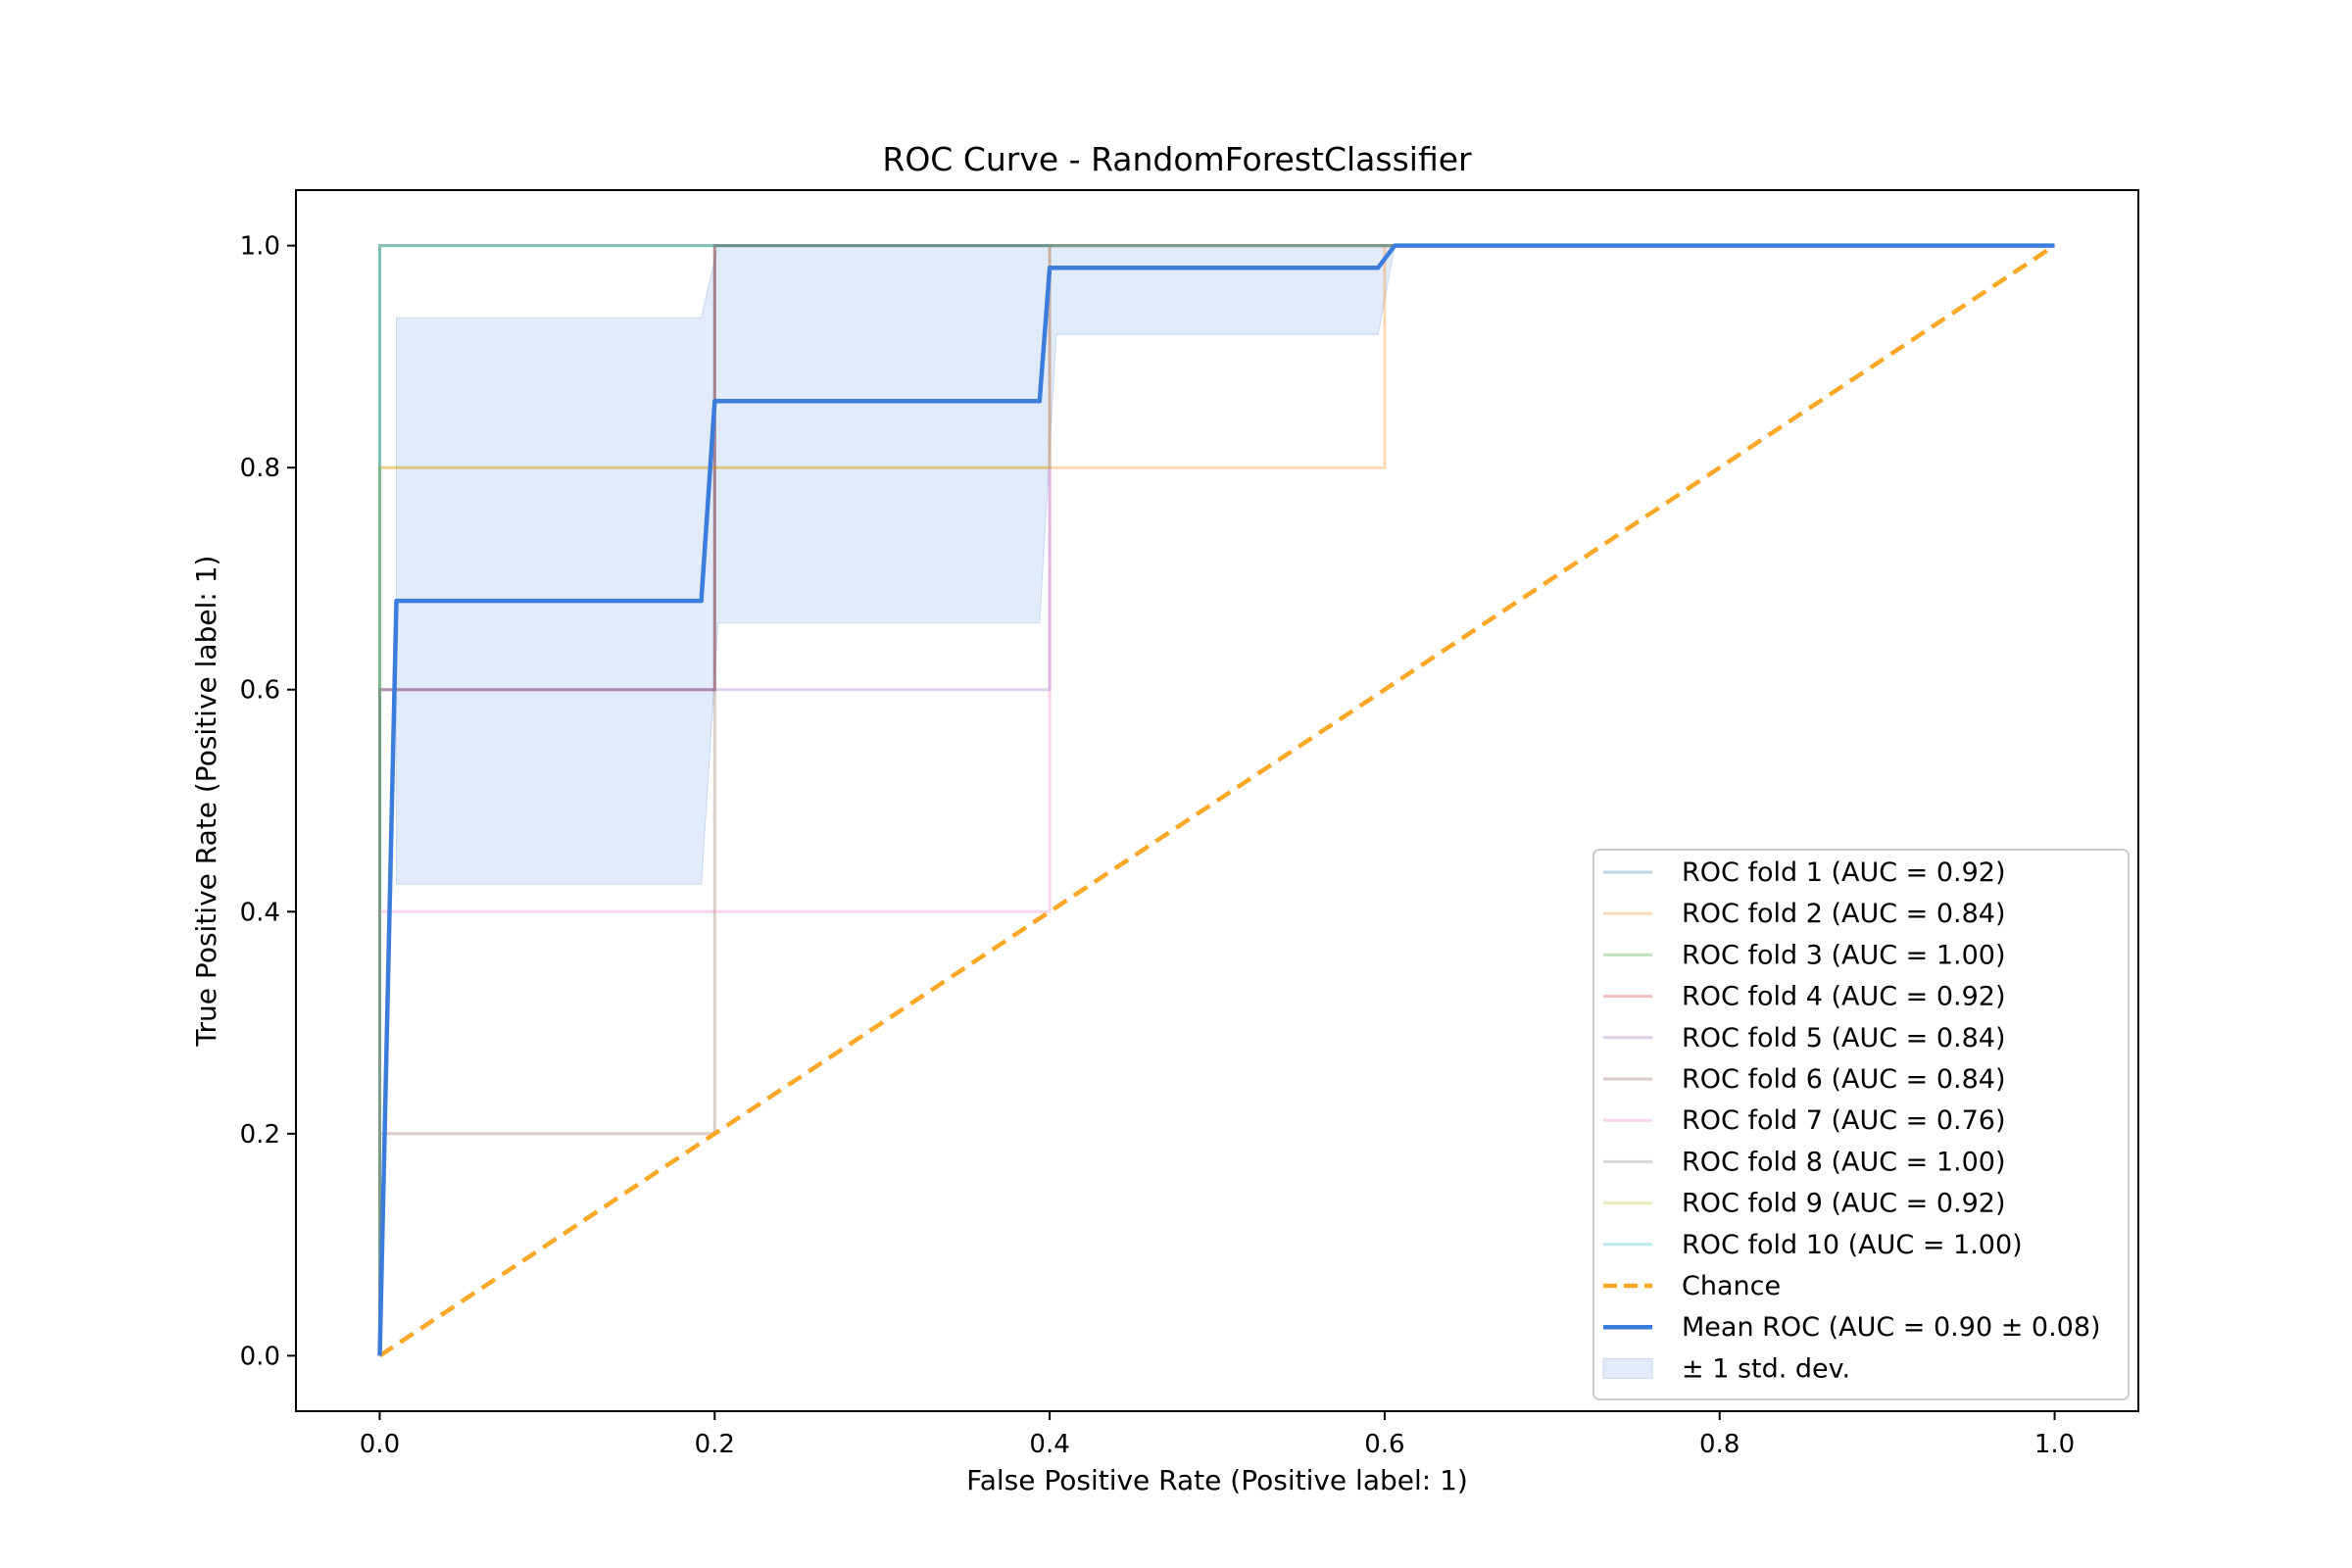  Describe the element at coordinates (1844, 997) in the screenshot. I see `legend-fold-4-label: ROC fold 4 (AUC = 0.92)` at that location.